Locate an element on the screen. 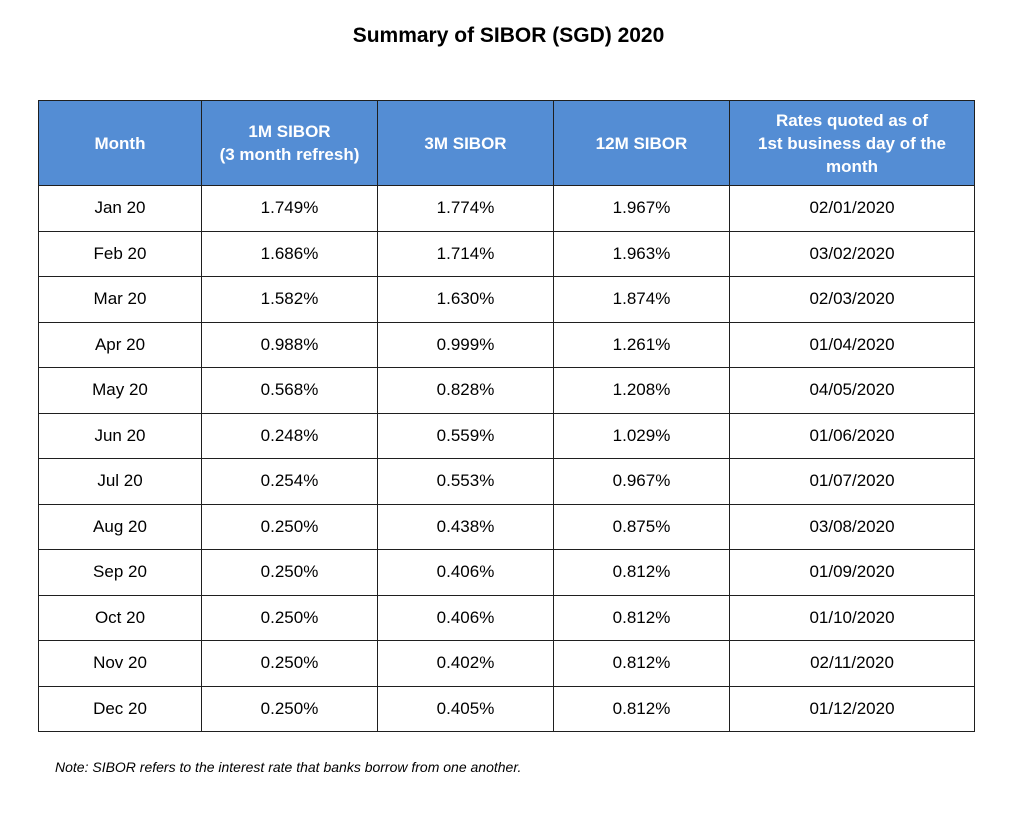 Image resolution: width=1017 pixels, height=822 pixels. cell-12m-sibor: 1.029% is located at coordinates (641, 435).